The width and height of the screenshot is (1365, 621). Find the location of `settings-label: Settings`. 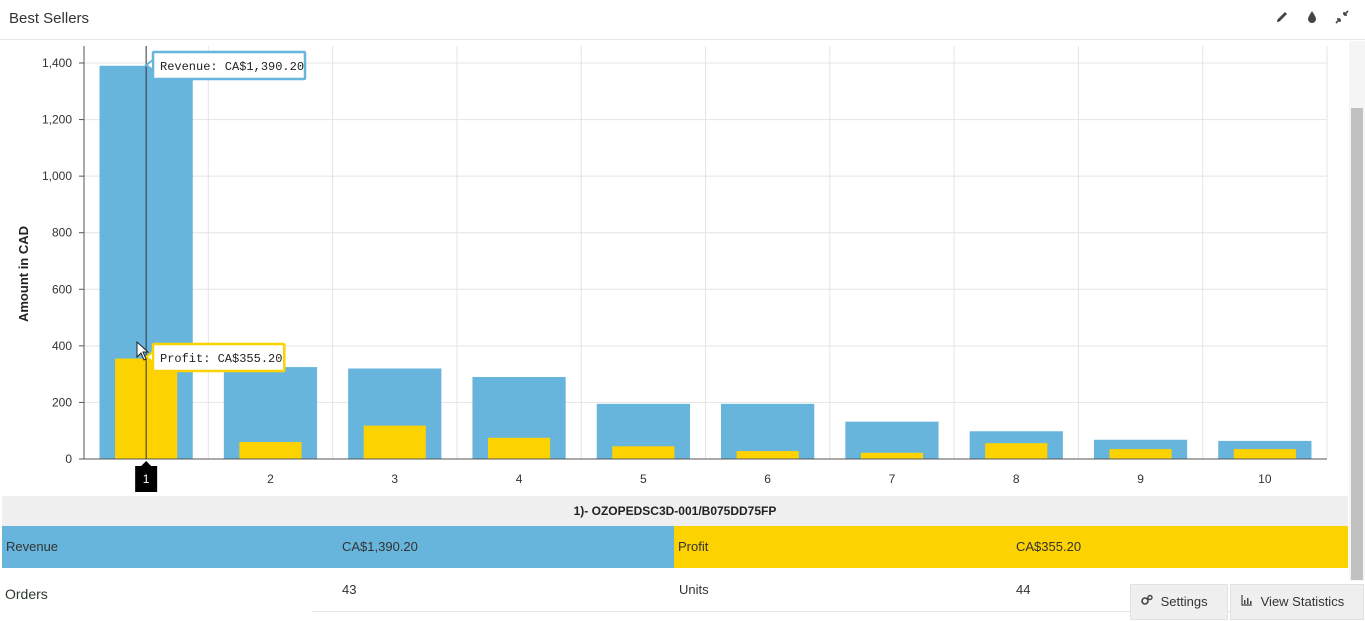

settings-label: Settings is located at coordinates (1184, 601).